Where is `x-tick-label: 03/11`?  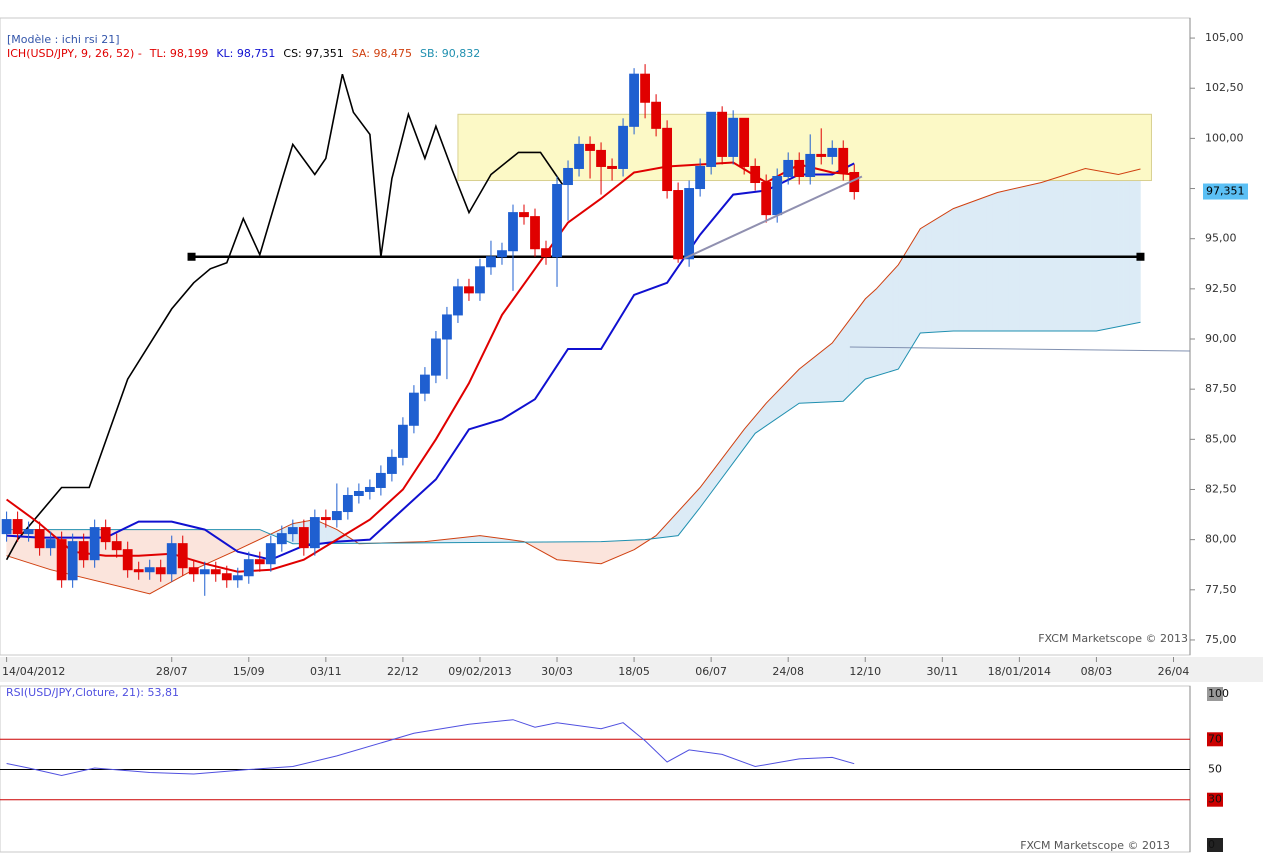 x-tick-label: 03/11 is located at coordinates (326, 671).